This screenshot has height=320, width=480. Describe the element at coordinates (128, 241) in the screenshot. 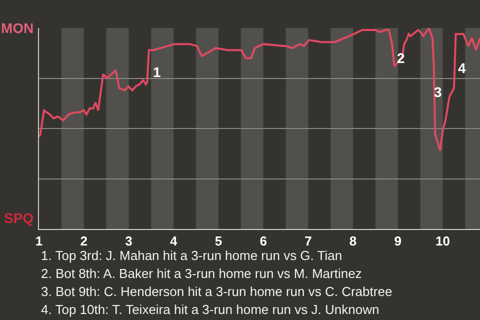

I see `x-tick-label: 3` at that location.